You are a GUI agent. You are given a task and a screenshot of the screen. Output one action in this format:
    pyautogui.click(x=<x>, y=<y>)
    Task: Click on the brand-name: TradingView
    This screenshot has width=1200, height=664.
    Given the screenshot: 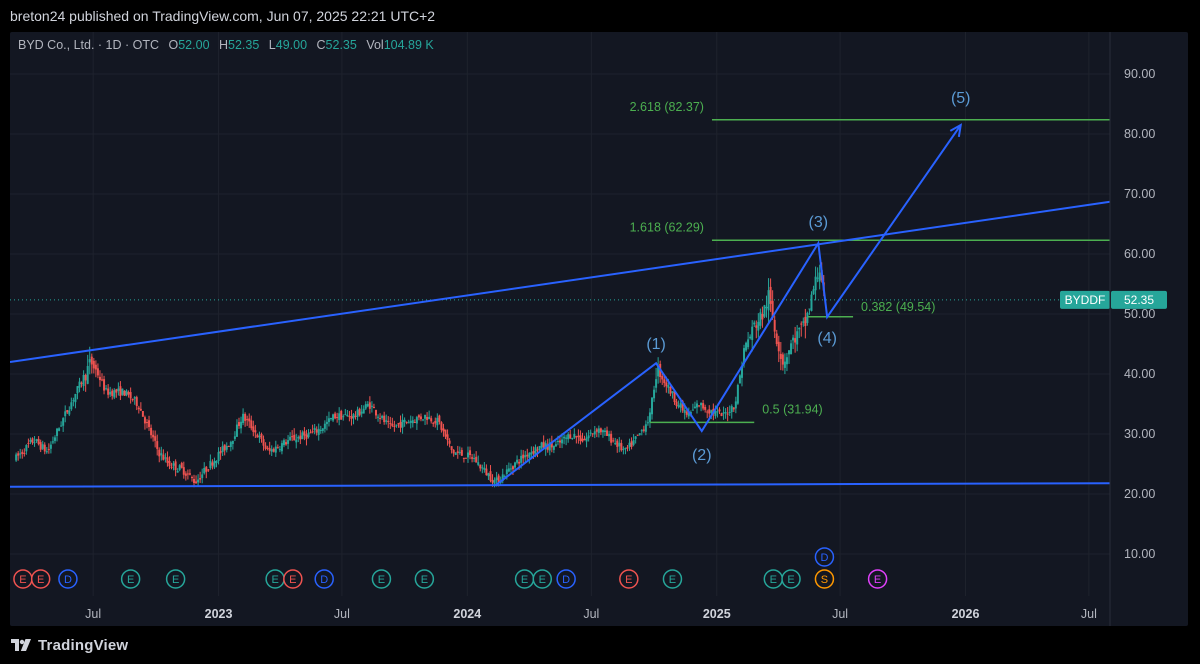 What is the action you would take?
    pyautogui.click(x=83, y=645)
    